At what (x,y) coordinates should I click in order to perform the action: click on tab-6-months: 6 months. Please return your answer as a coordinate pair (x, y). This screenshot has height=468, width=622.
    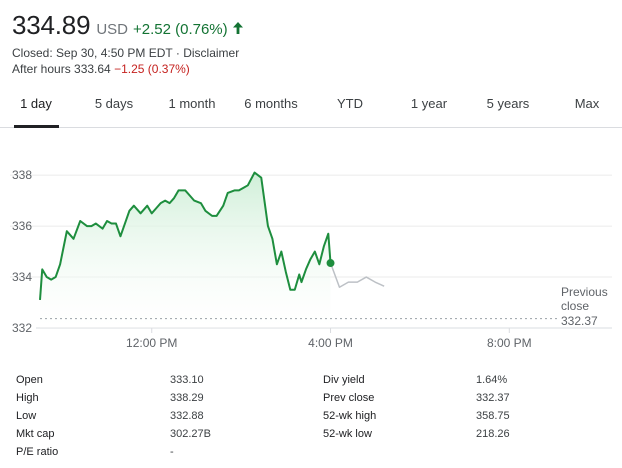
    Looking at the image, I should click on (271, 103).